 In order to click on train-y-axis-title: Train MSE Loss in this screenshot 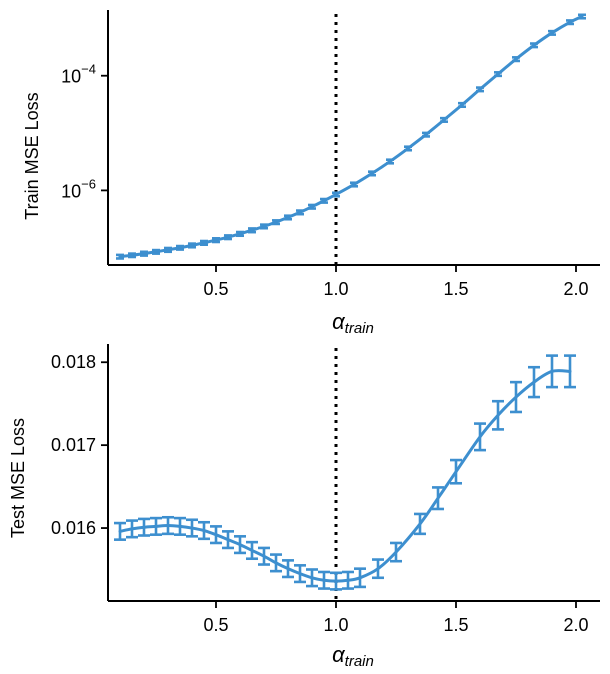, I will do `click(32, 155)`.